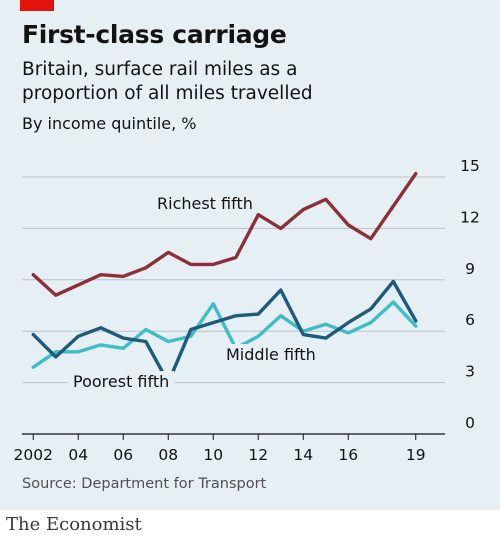 The width and height of the screenshot is (500, 541). What do you see at coordinates (74, 524) in the screenshot?
I see `publisher-brand: The Economist` at bounding box center [74, 524].